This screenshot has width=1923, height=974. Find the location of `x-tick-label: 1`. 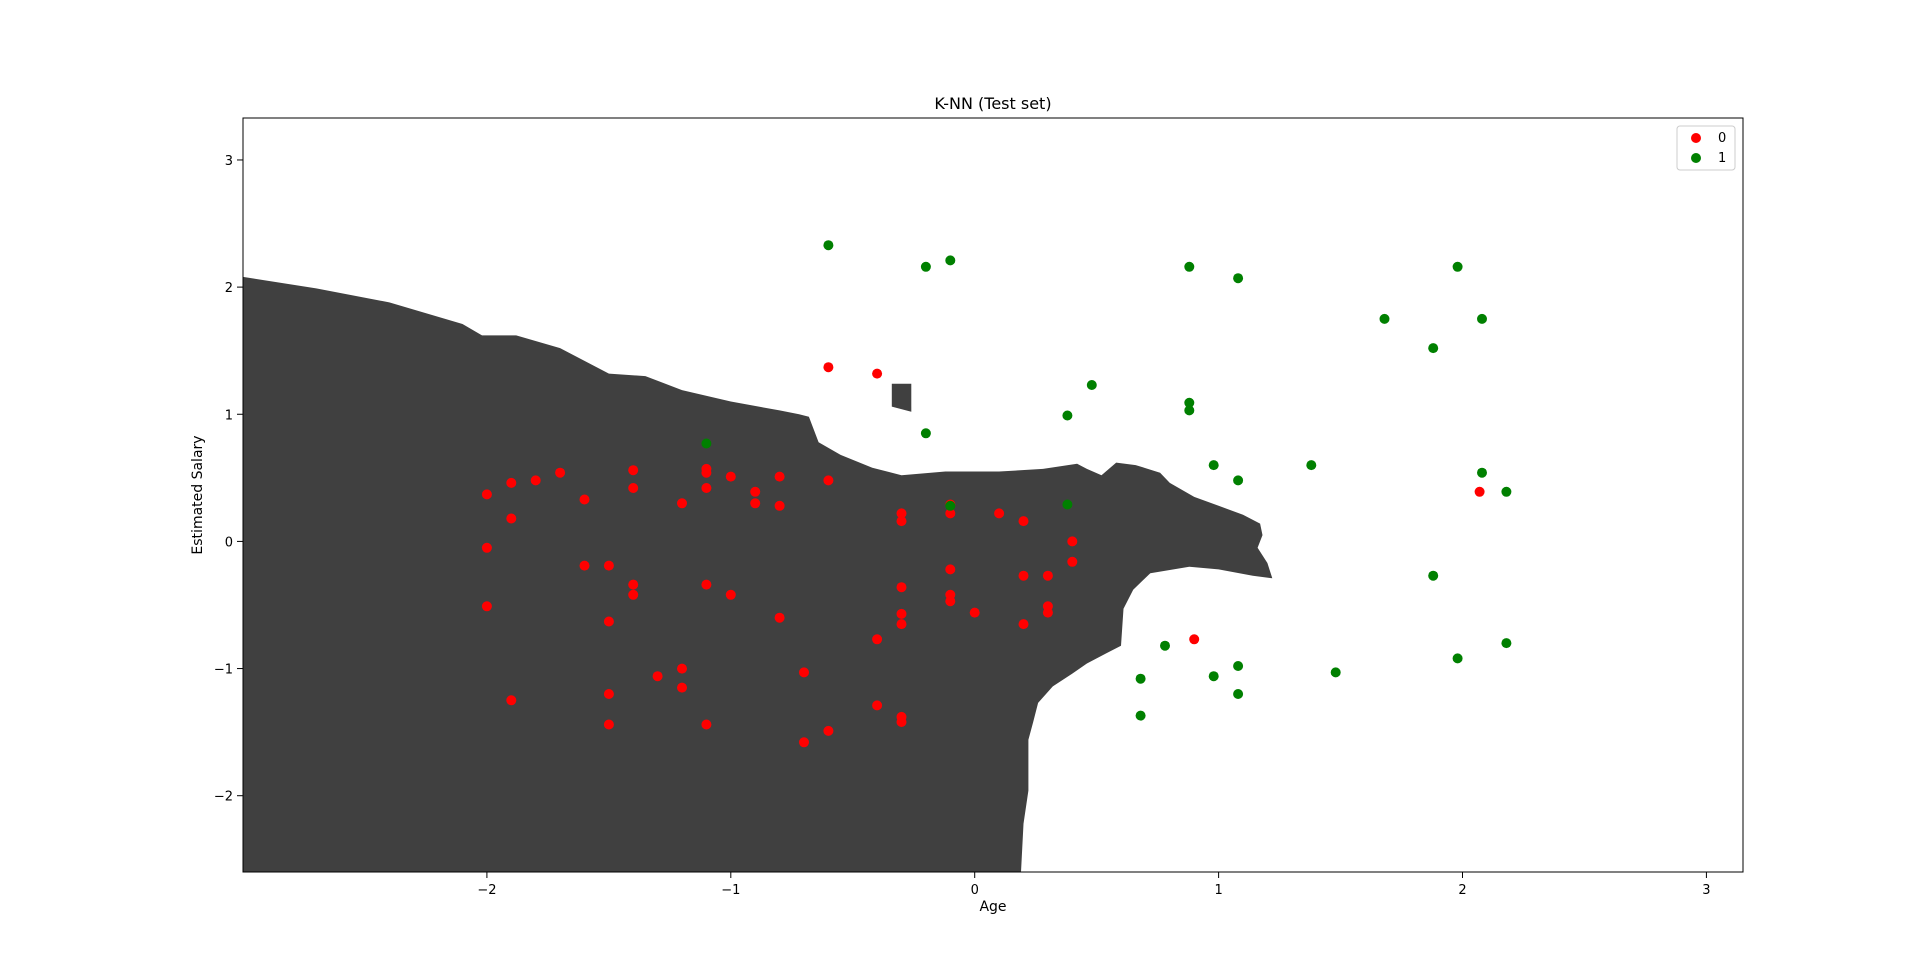

x-tick-label: 1 is located at coordinates (1218, 890).